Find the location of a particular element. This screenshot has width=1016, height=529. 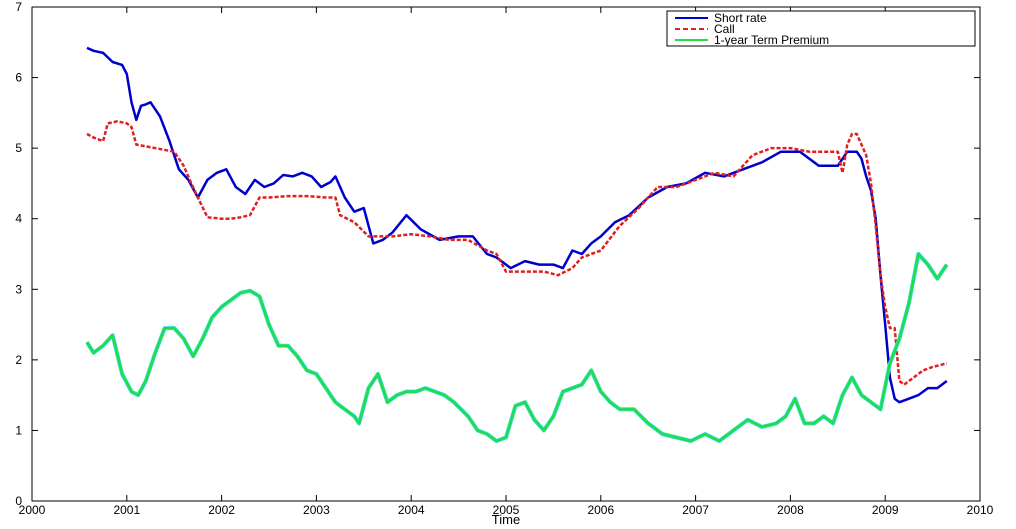

x-tick-label: 2005 is located at coordinates (506, 510).